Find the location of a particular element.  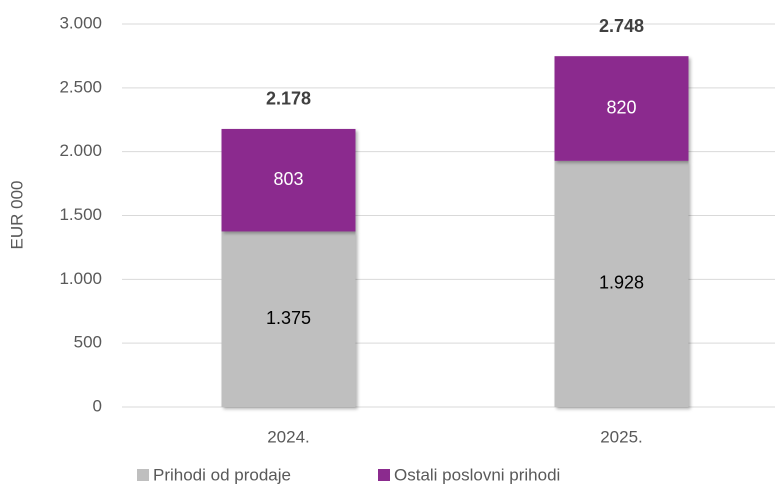

y-tick-label: 2.500 is located at coordinates (80, 86).